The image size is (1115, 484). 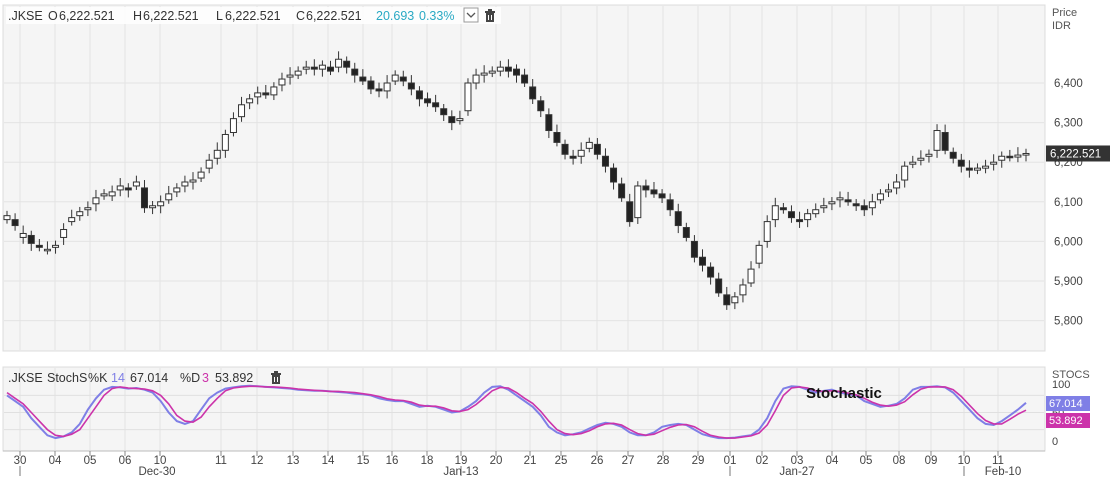 What do you see at coordinates (67, 378) in the screenshot?
I see `stoch-name: StochS` at bounding box center [67, 378].